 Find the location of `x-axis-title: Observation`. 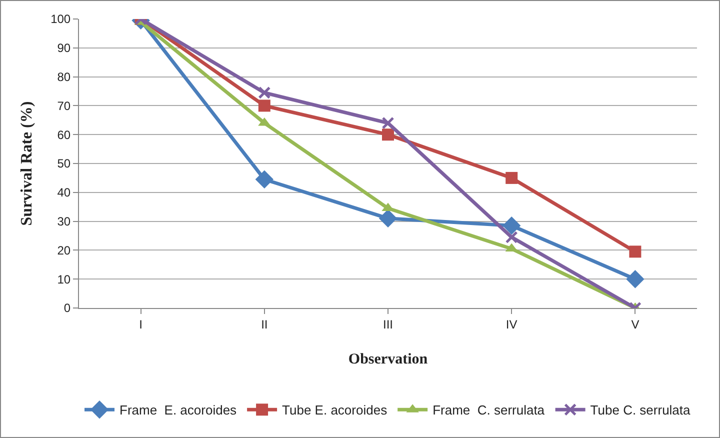

x-axis-title: Observation is located at coordinates (388, 359).